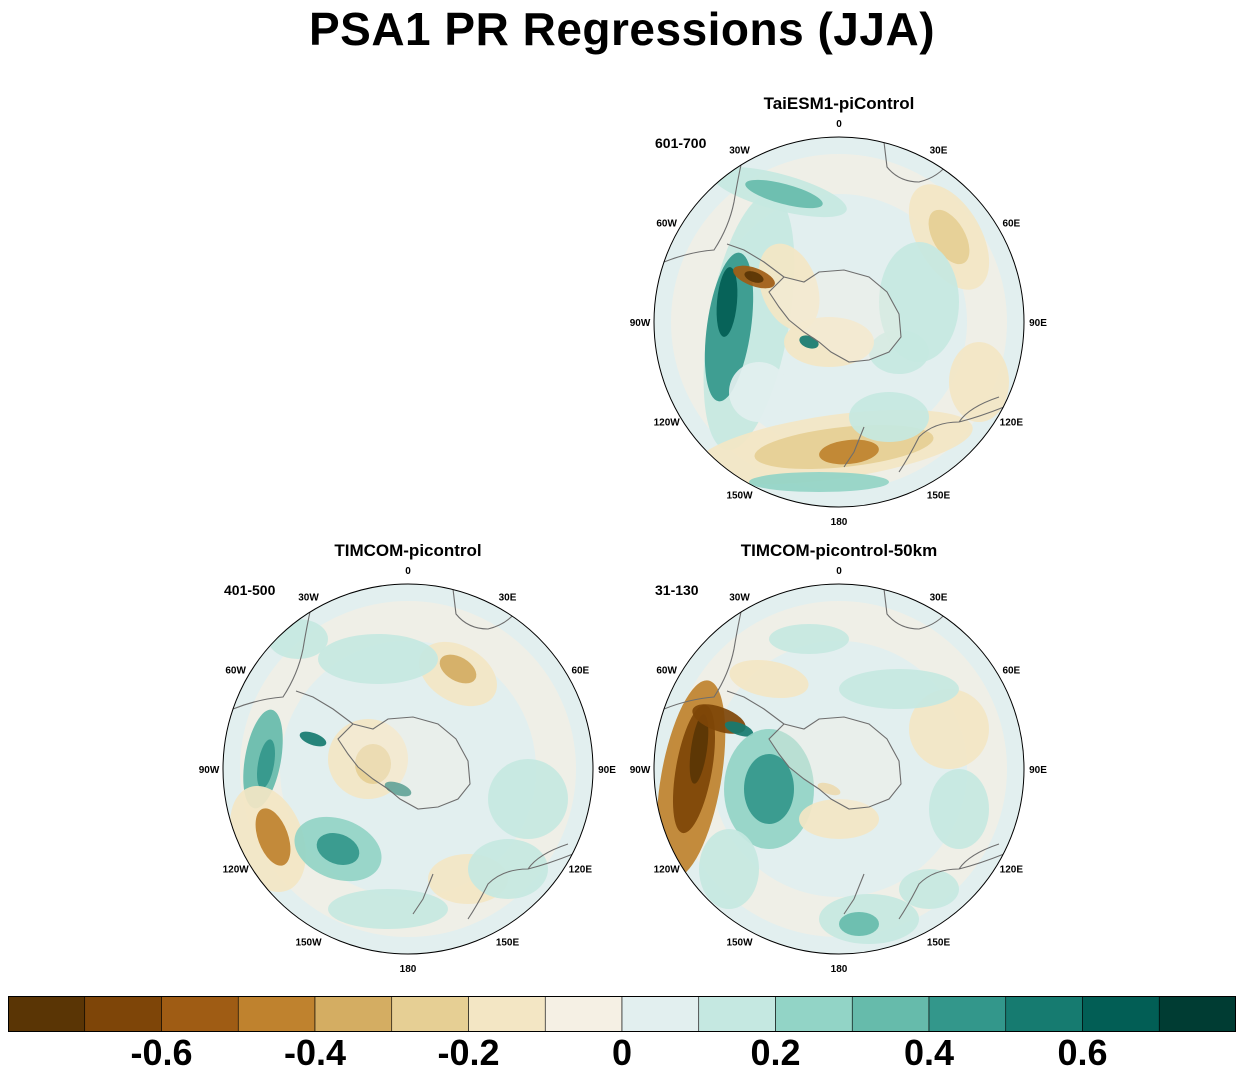  What do you see at coordinates (681, 143) in the screenshot?
I see `panel-years: 601-700` at bounding box center [681, 143].